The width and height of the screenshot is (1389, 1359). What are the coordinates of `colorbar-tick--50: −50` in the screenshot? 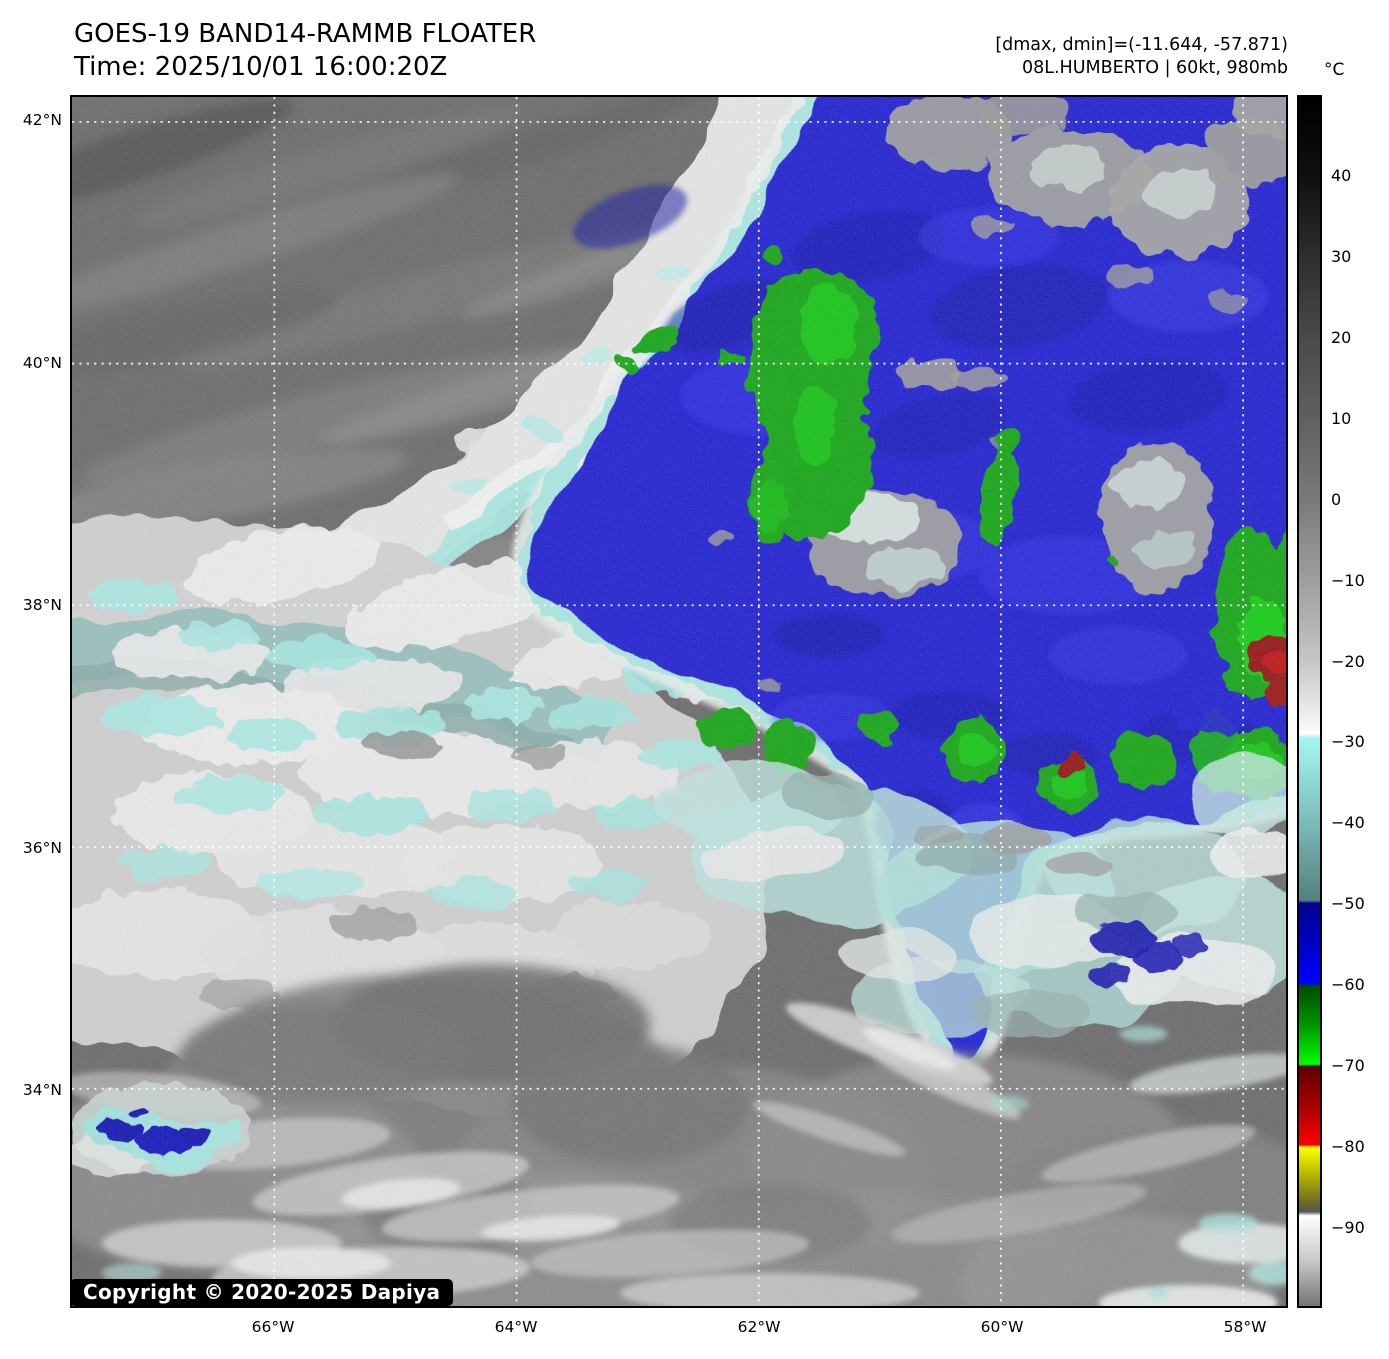 It's located at (1348, 904).